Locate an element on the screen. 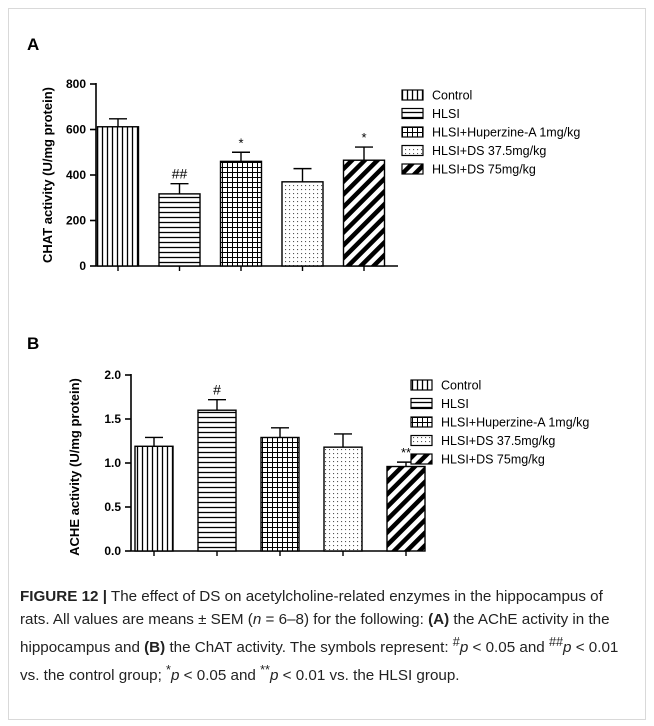  y-tick-label: 0 is located at coordinates (82, 266).